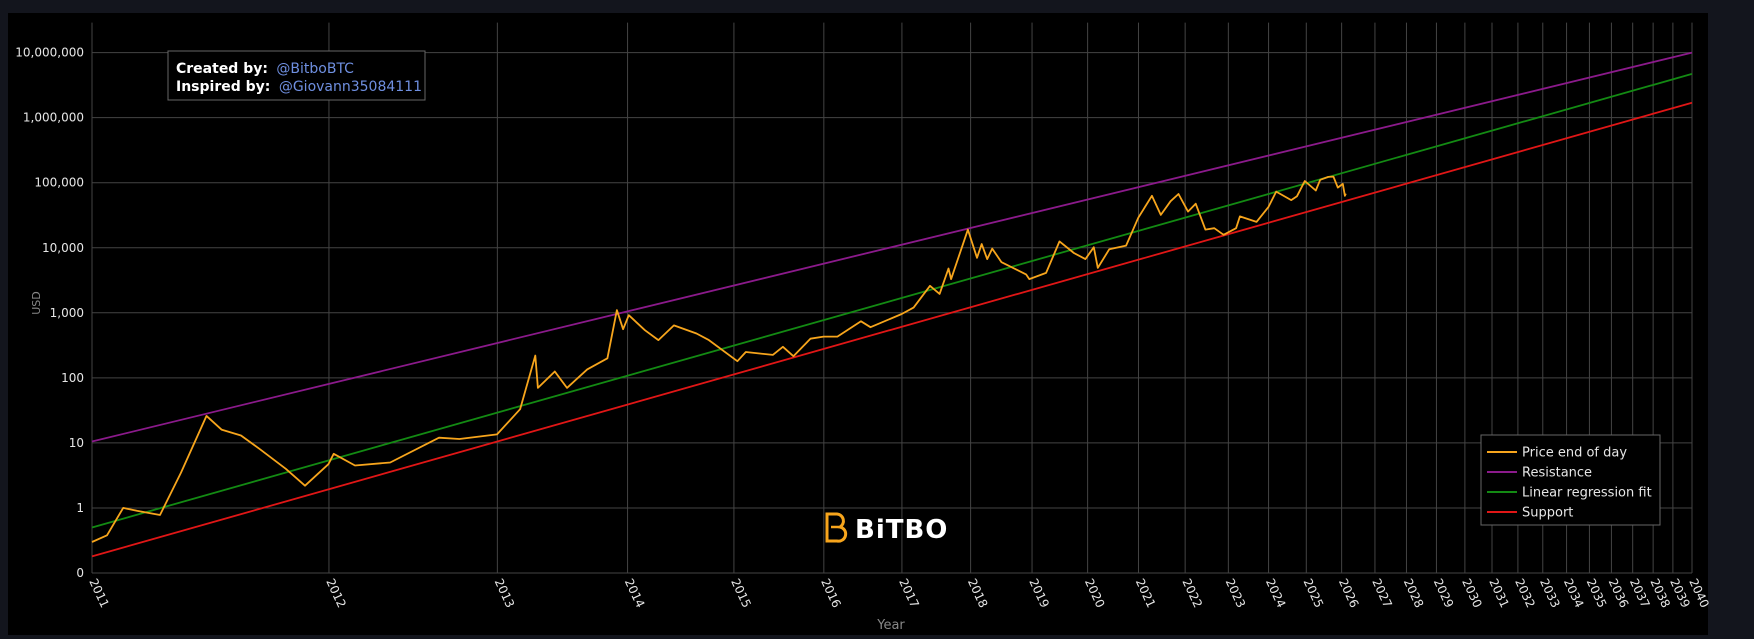 The width and height of the screenshot is (1754, 639). I want to click on bitbo-logo-text: BiTBO, so click(901, 530).